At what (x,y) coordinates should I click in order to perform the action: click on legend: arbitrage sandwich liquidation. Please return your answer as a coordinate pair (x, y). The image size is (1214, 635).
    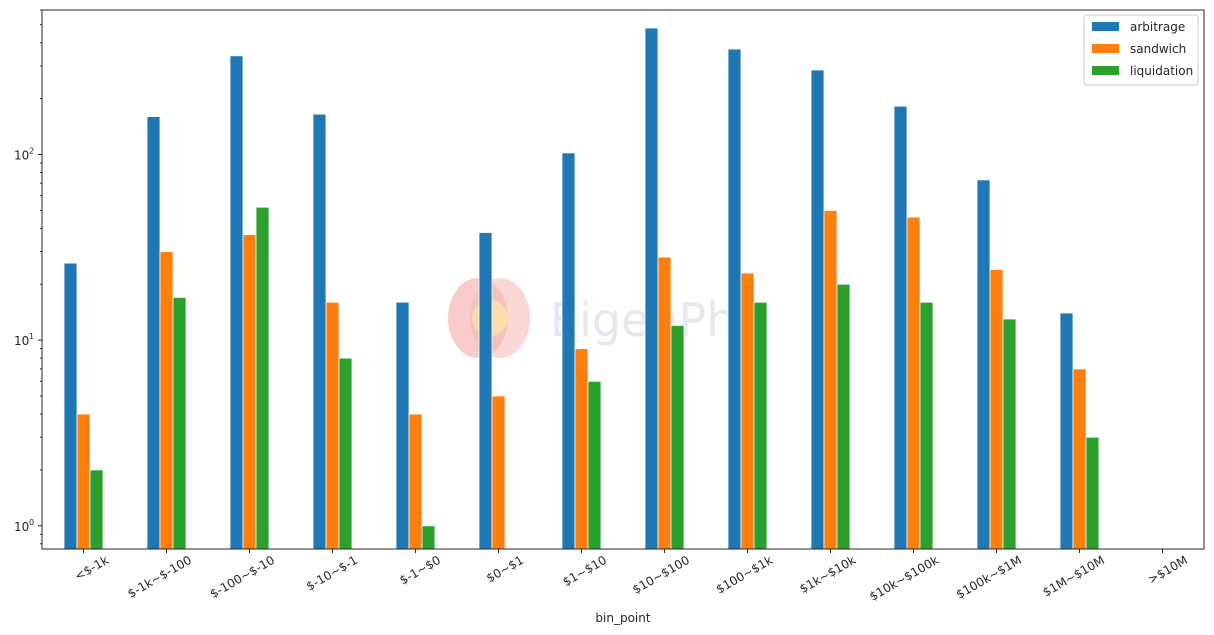
    Looking at the image, I should click on (1141, 50).